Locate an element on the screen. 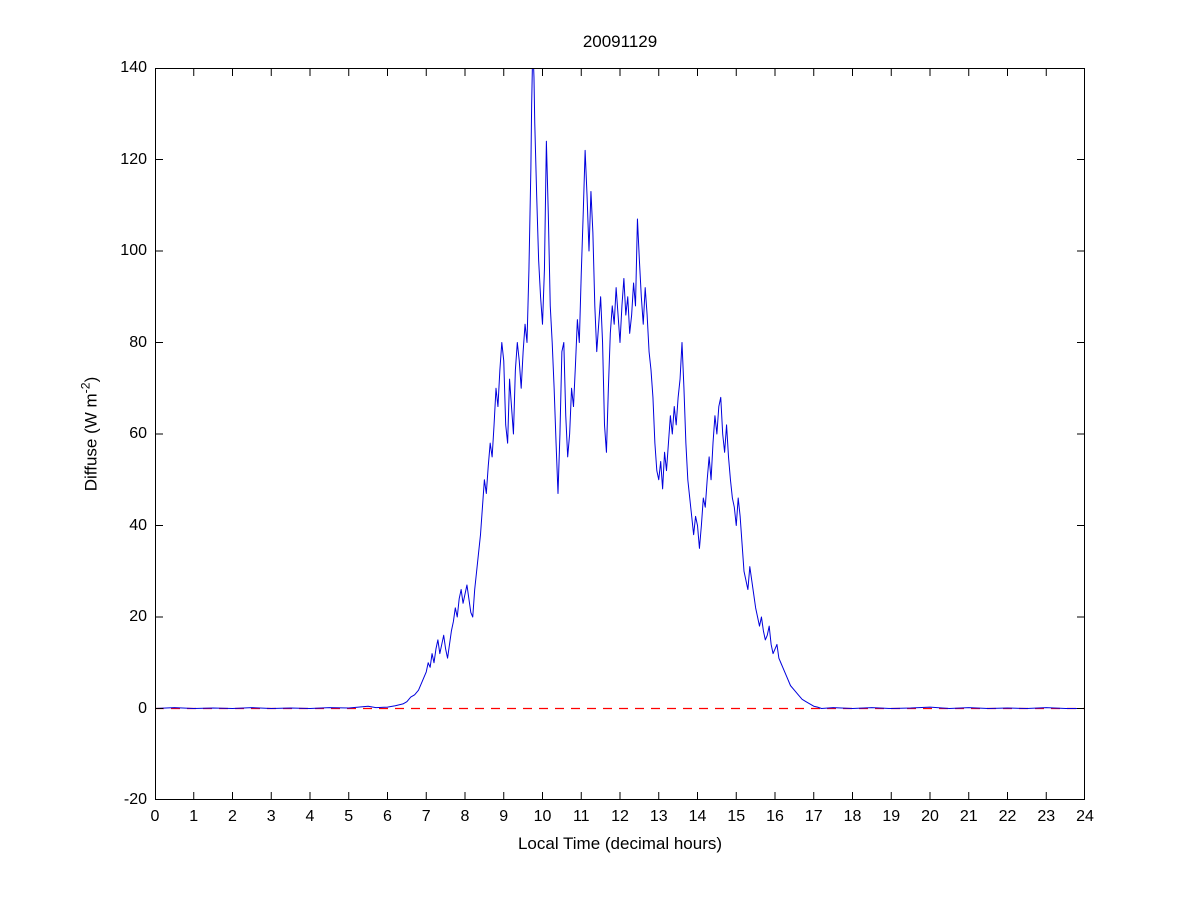 The width and height of the screenshot is (1200, 900). x-tick-label: 13 is located at coordinates (658, 816).